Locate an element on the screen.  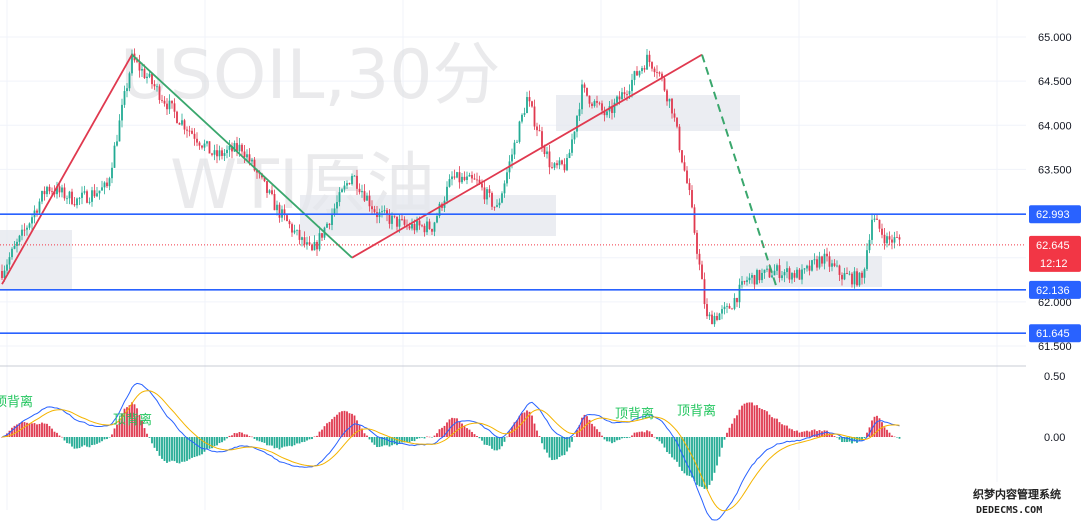
level-tag-label: 62.993 is located at coordinates (1053, 215).